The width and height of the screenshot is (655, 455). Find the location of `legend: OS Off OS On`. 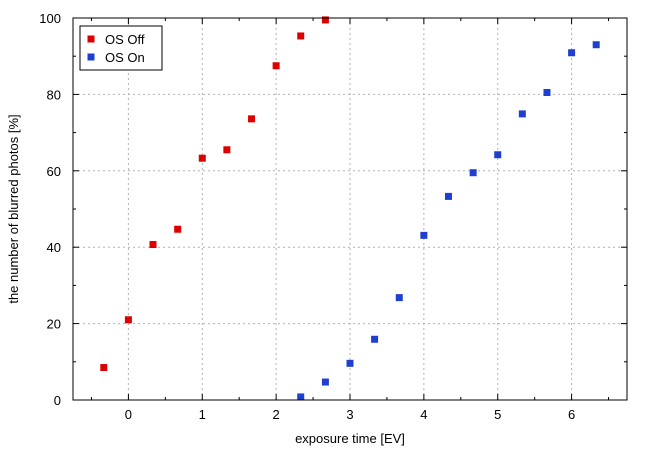

legend: OS Off OS On is located at coordinates (121, 48).